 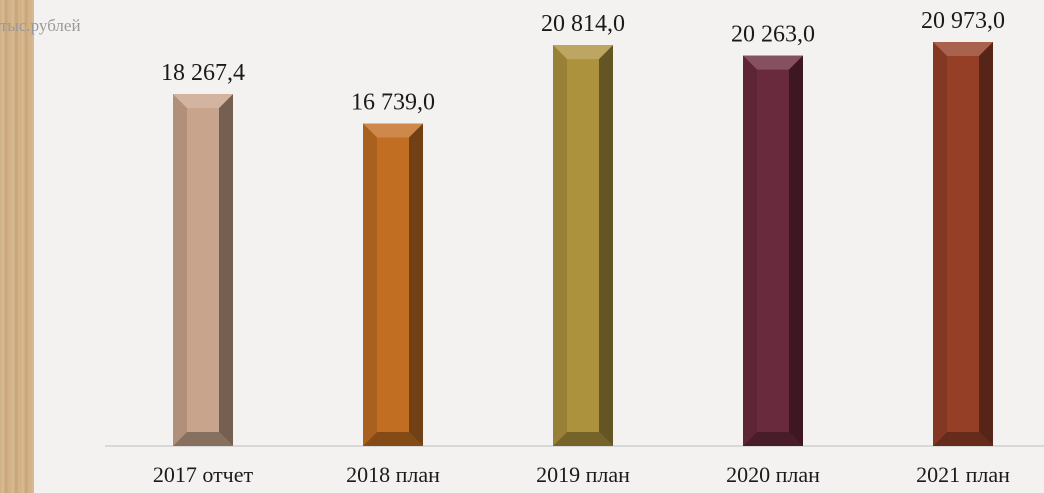 What do you see at coordinates (583, 24) in the screenshot?
I see `value-label: 20 814,0` at bounding box center [583, 24].